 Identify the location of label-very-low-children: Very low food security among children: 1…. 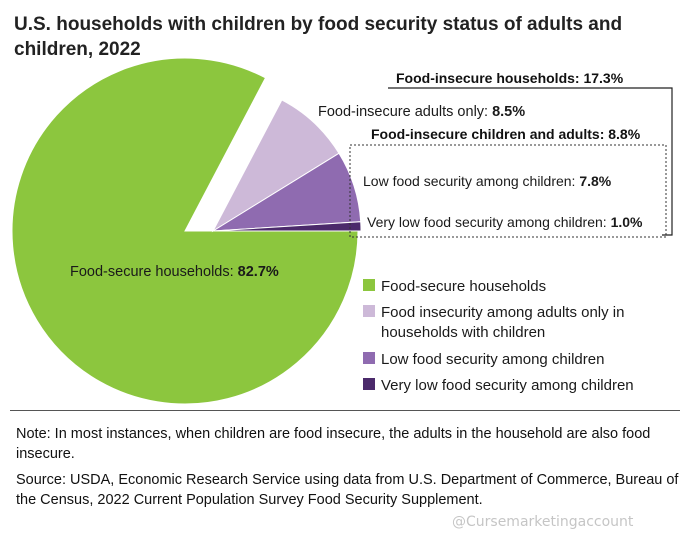
(505, 222).